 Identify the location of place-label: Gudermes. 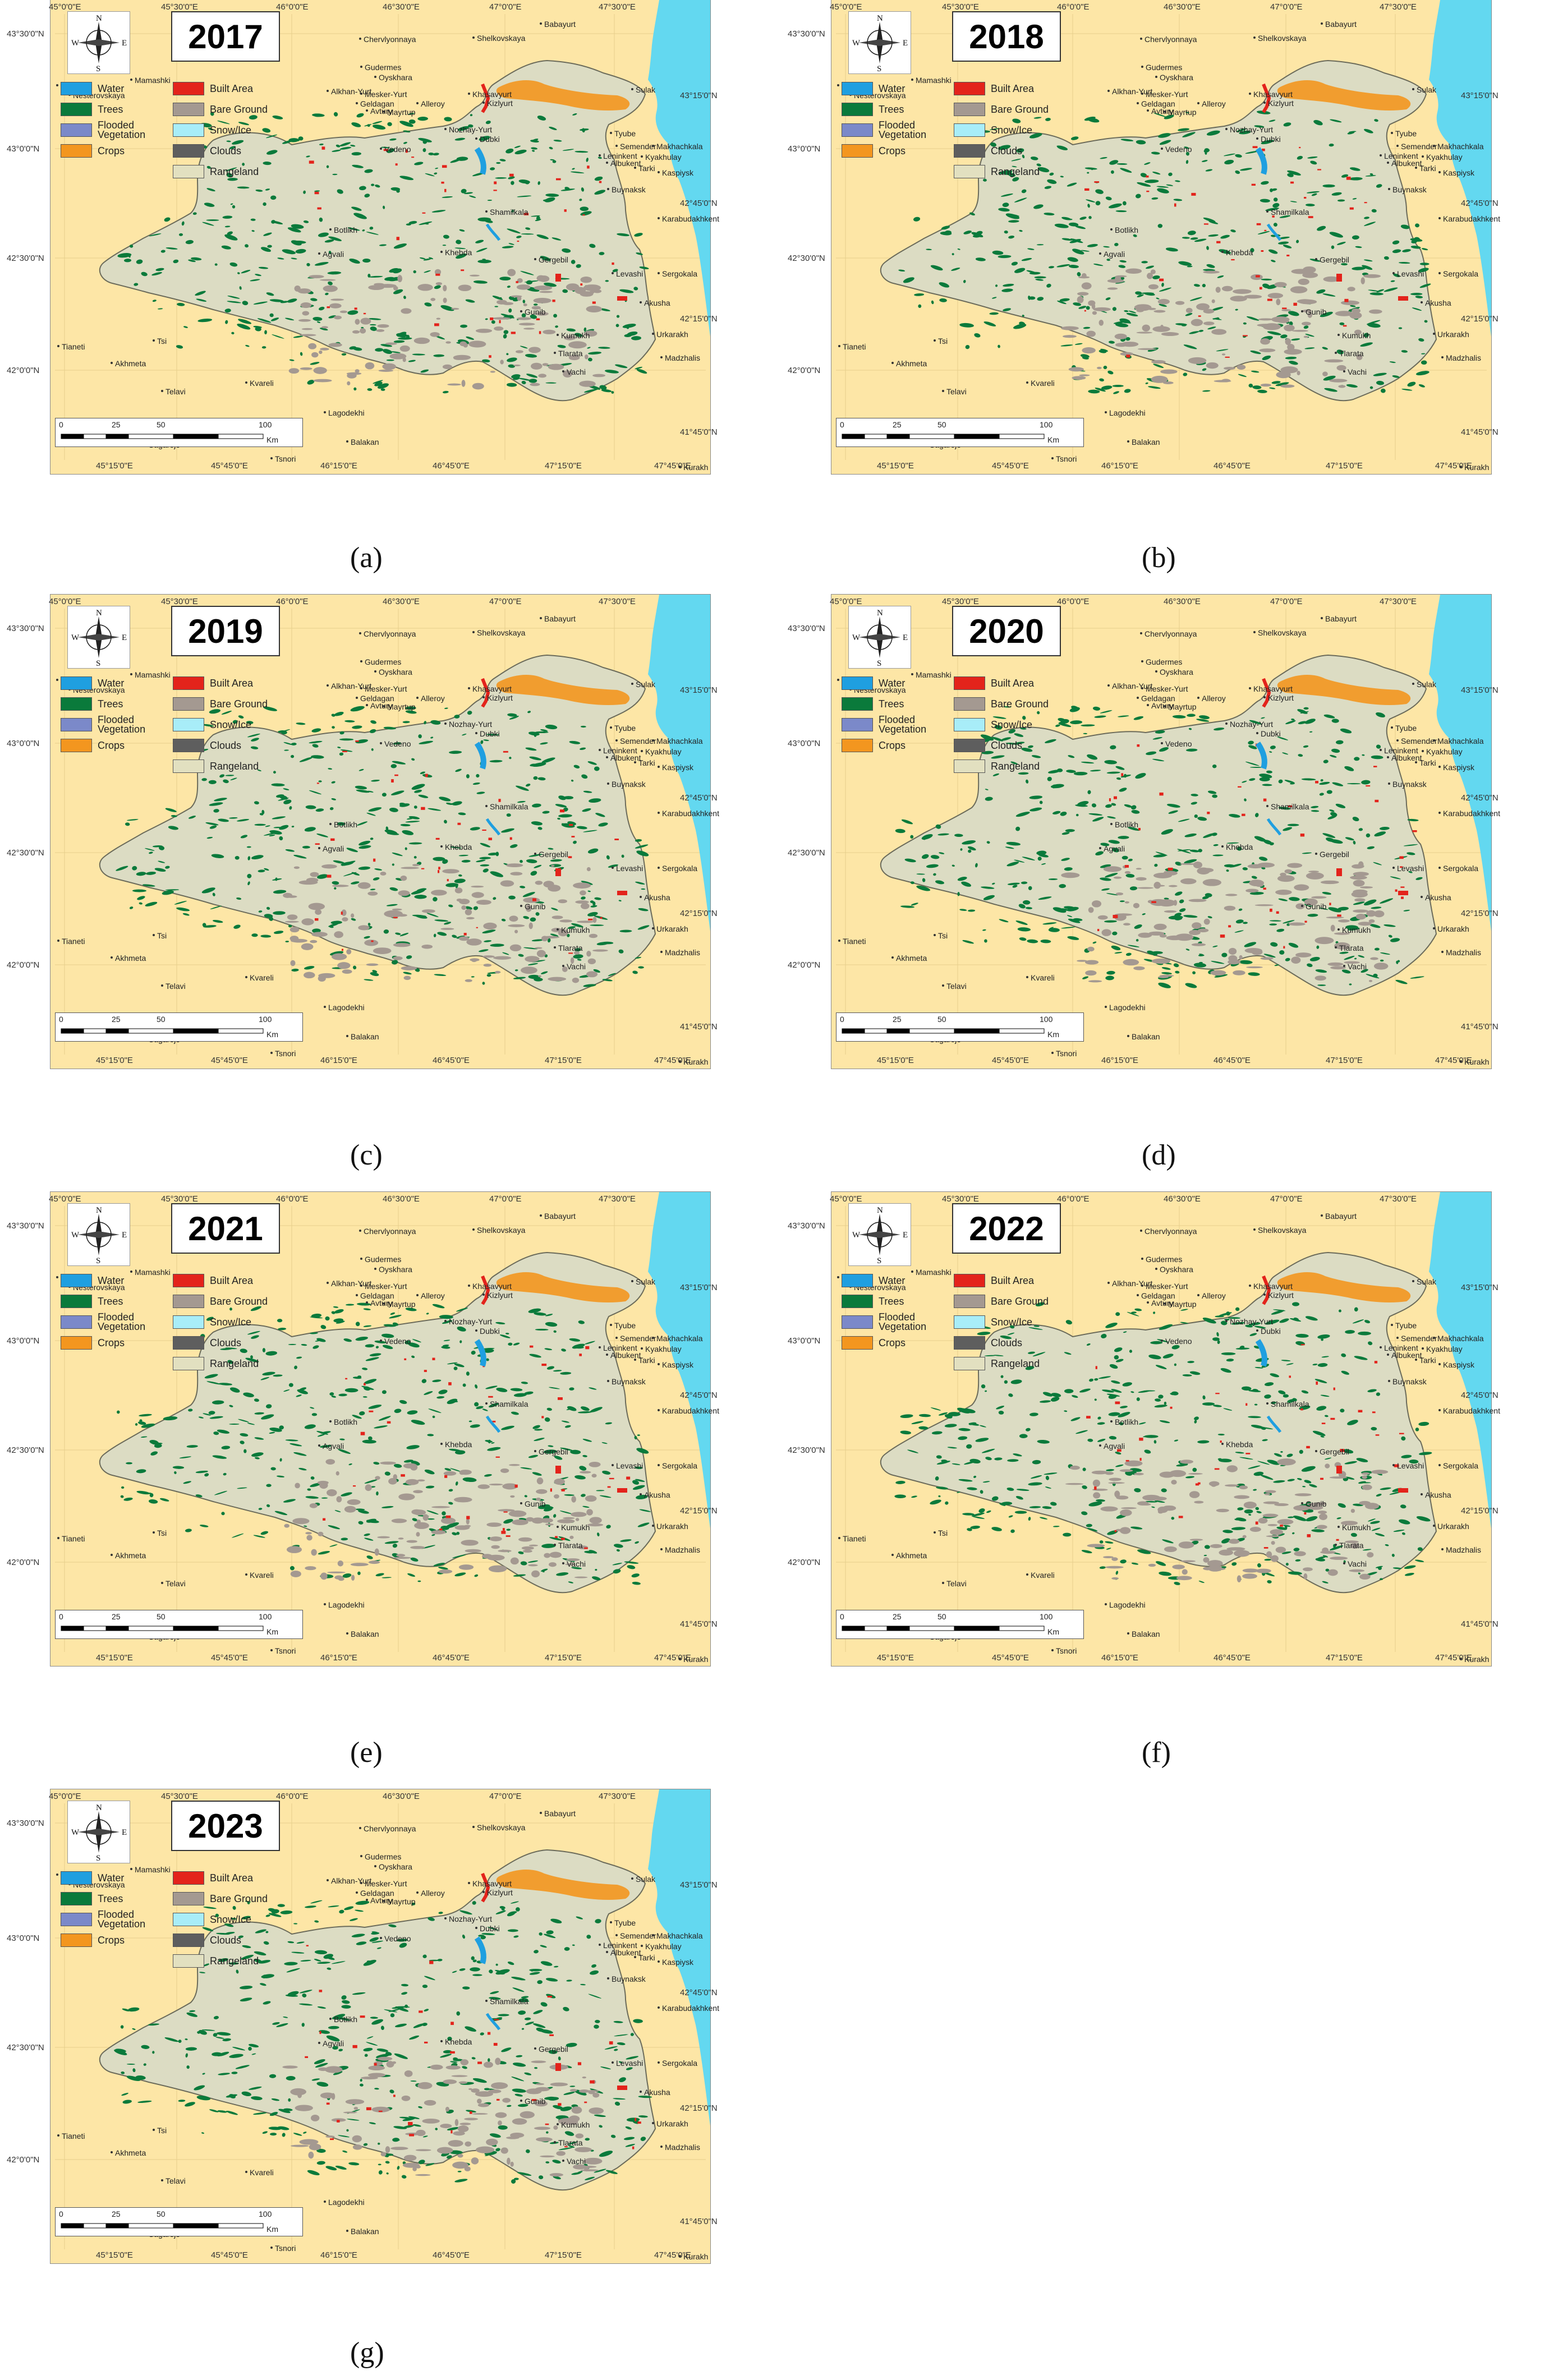
(1164, 662).